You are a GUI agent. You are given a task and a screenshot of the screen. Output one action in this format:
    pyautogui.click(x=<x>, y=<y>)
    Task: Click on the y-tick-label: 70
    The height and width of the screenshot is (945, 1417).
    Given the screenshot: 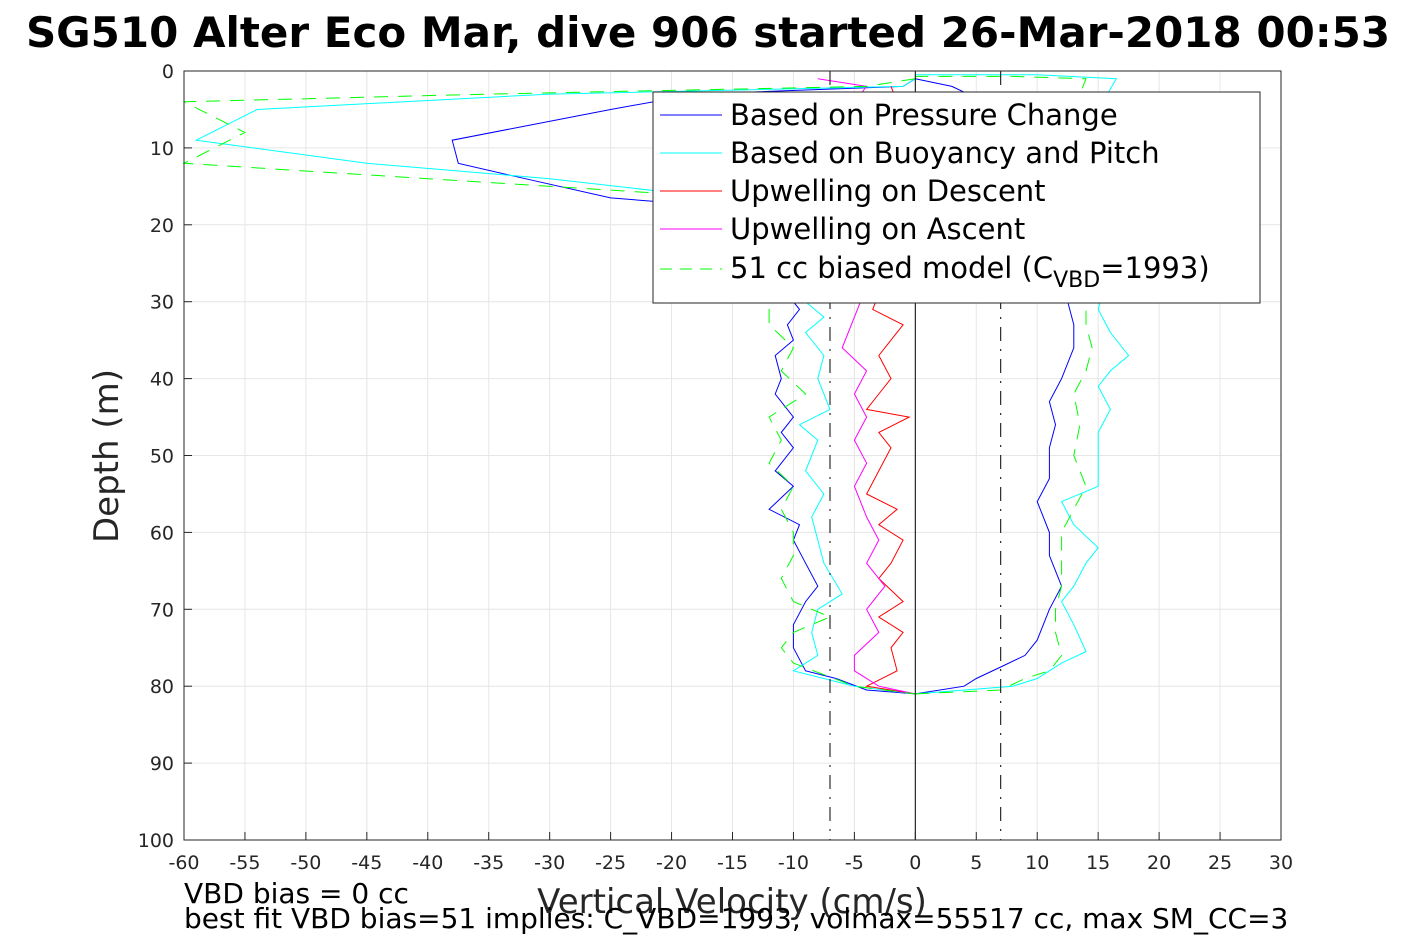 What is the action you would take?
    pyautogui.click(x=162, y=610)
    